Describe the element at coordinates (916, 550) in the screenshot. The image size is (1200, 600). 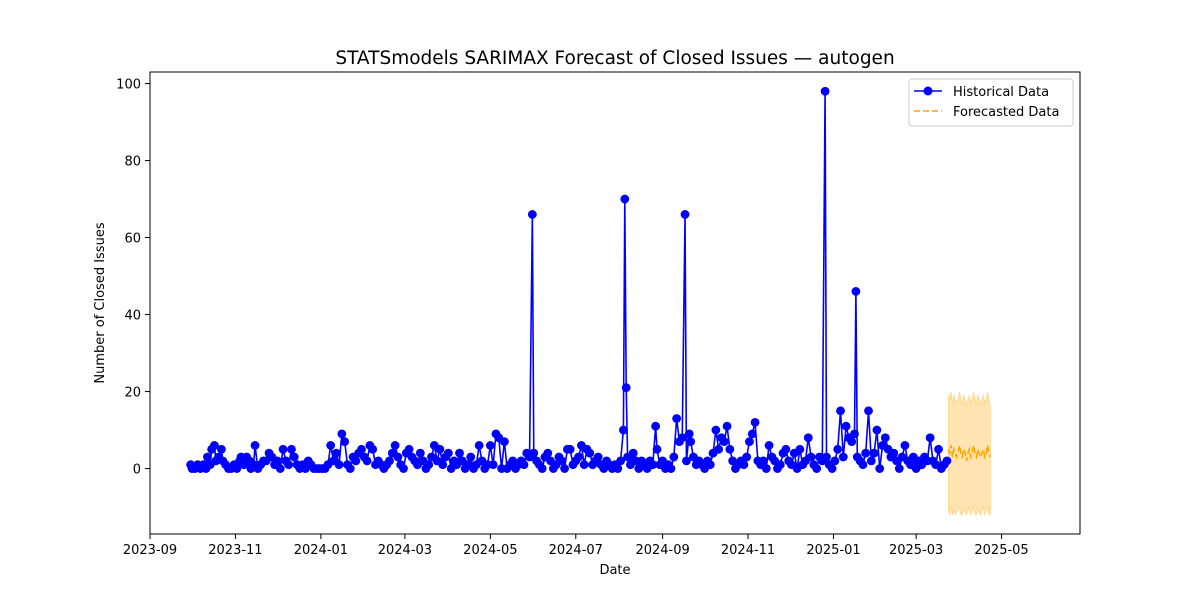
I see `x-tick-label: 2025-03` at that location.